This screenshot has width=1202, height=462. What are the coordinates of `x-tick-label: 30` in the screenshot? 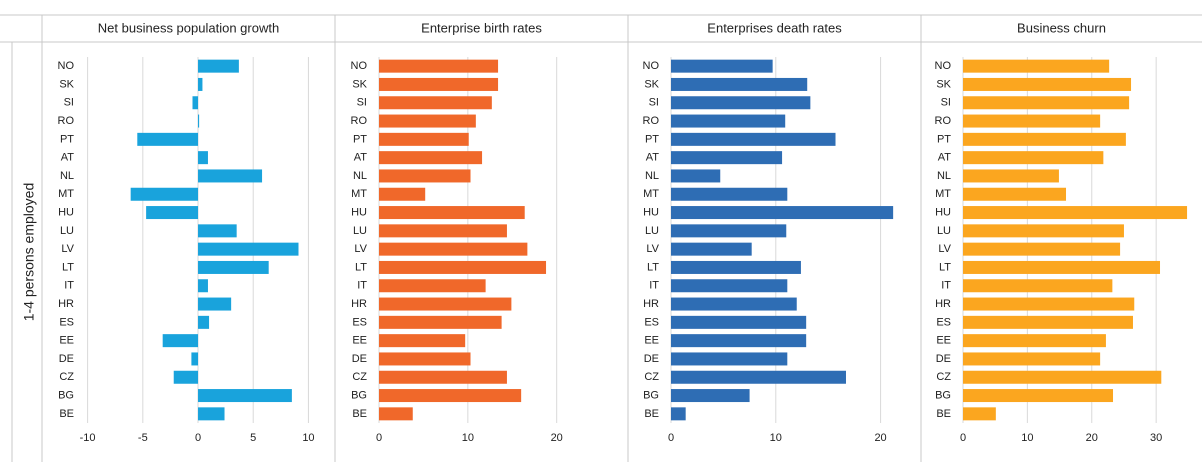 It's located at (1156, 438).